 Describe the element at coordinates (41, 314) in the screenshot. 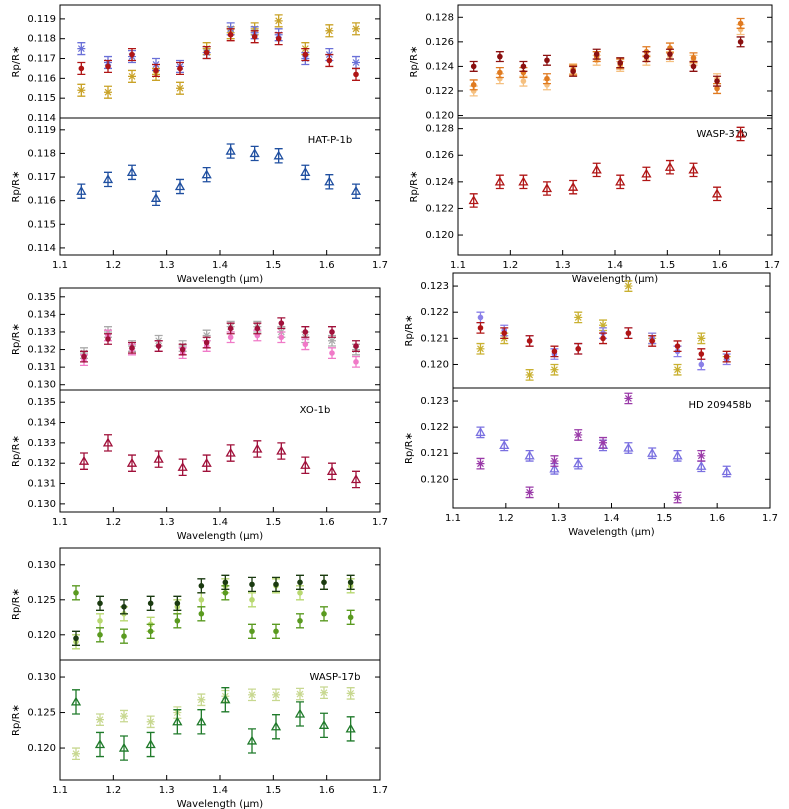

I see `y-tick-label: 0.134` at that location.